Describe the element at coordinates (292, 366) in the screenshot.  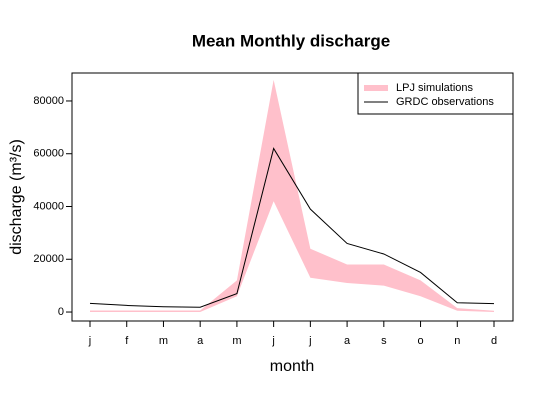
I see `x-axis-label: month` at that location.